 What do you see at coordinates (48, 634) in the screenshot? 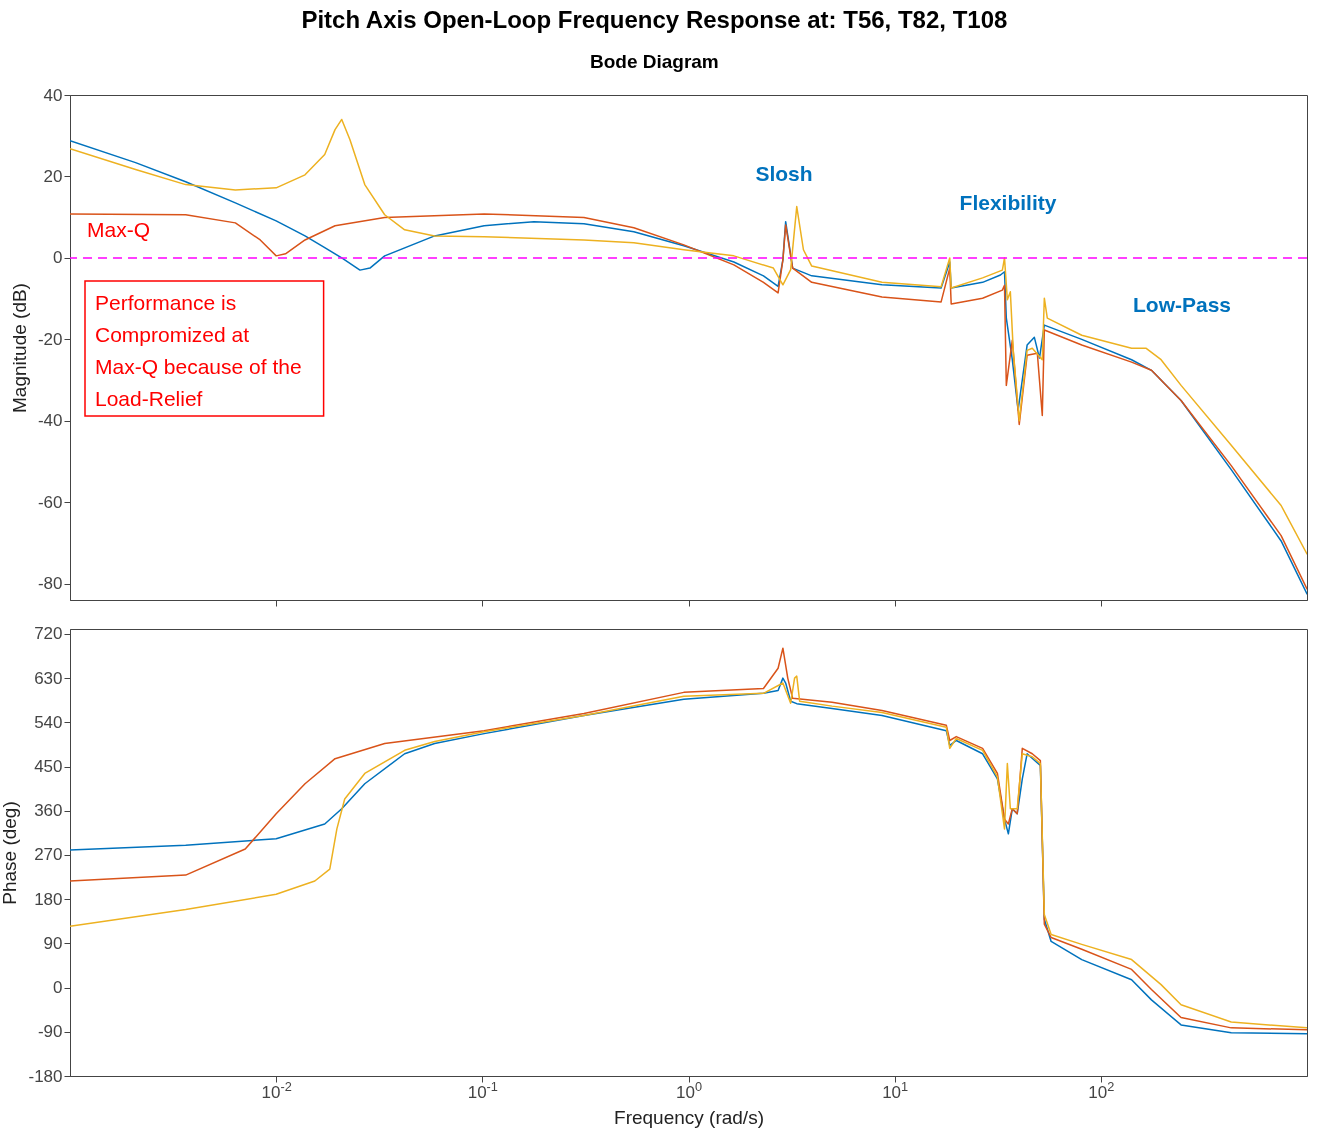
I see `y-tick-label: 720` at bounding box center [48, 634].